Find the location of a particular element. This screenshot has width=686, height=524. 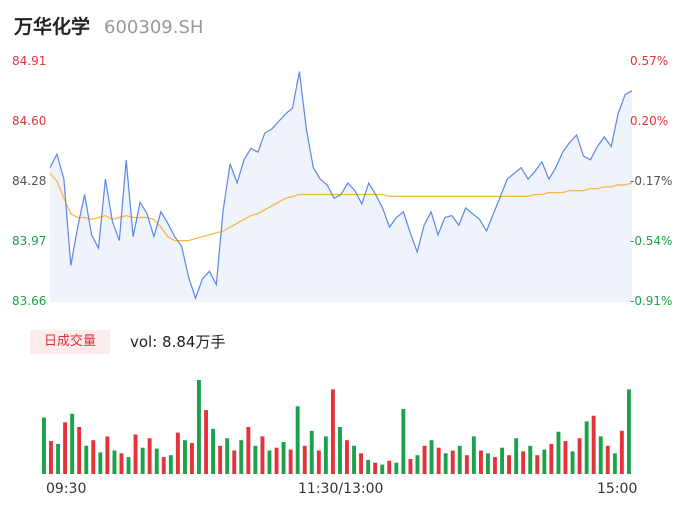

price-label-2: 84.60 is located at coordinates (29, 121).